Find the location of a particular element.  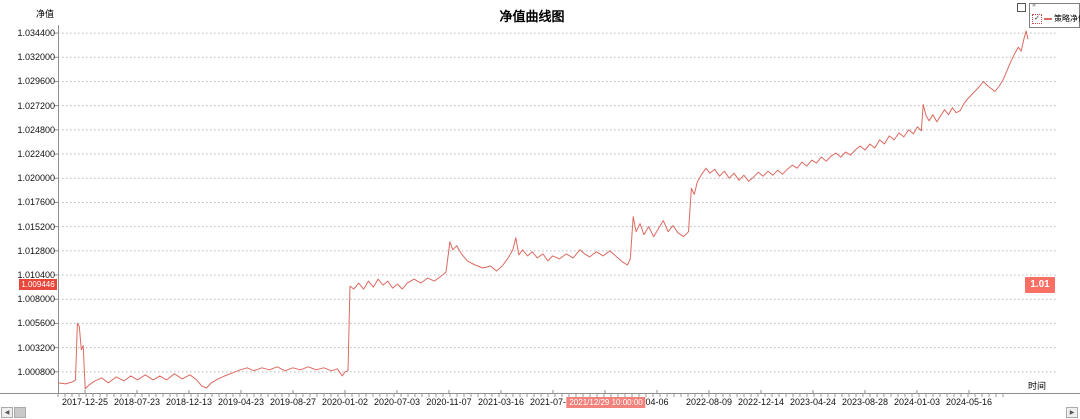

legend-box: » ✓ 策略净值 is located at coordinates (1054, 15).